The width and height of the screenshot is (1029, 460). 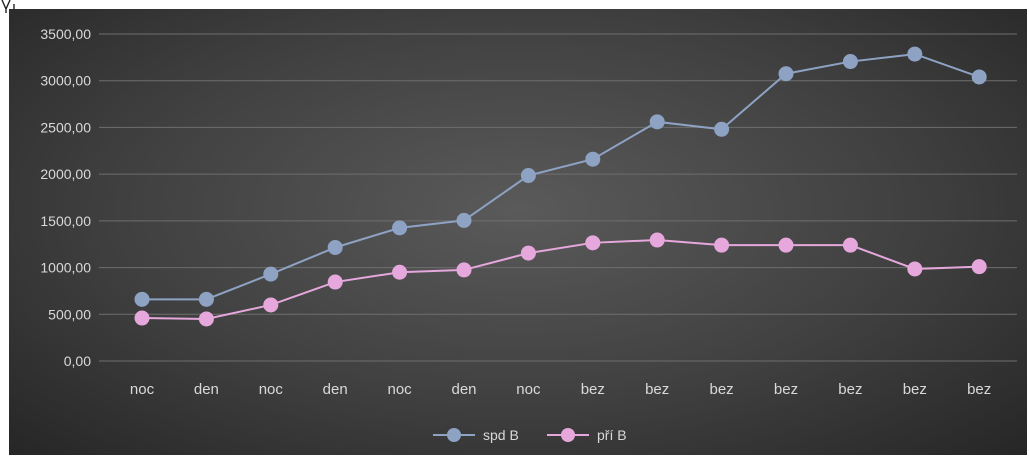 I want to click on series-line, so click(x=560, y=279).